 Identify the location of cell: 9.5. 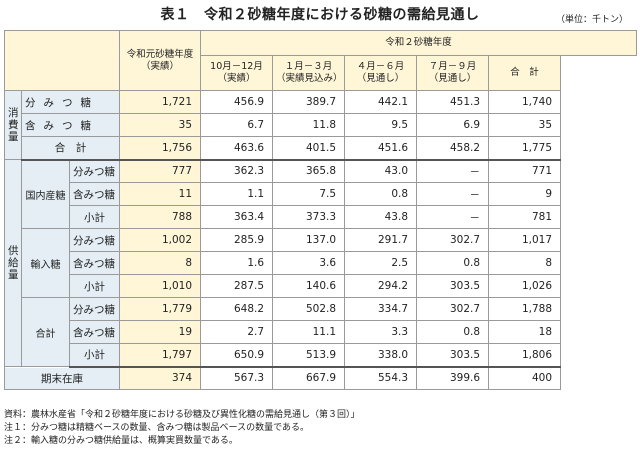
(381, 125).